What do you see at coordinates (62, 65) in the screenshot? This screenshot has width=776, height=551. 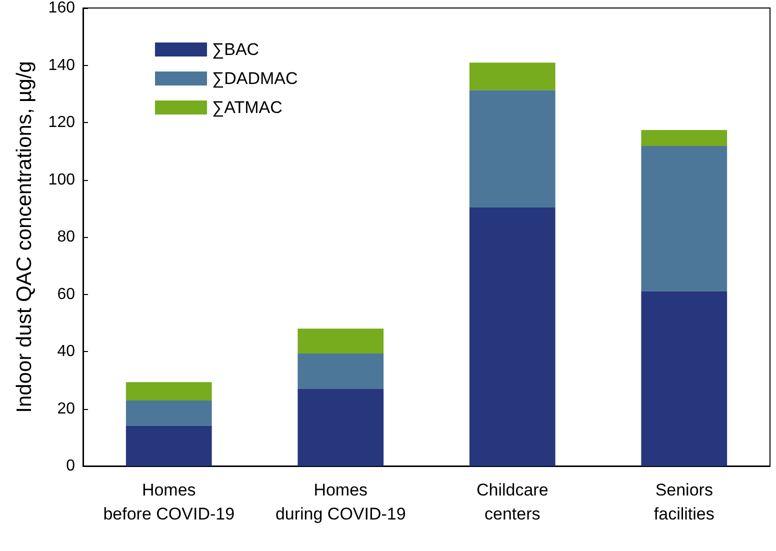 I see `y-tick-label: 140` at bounding box center [62, 65].